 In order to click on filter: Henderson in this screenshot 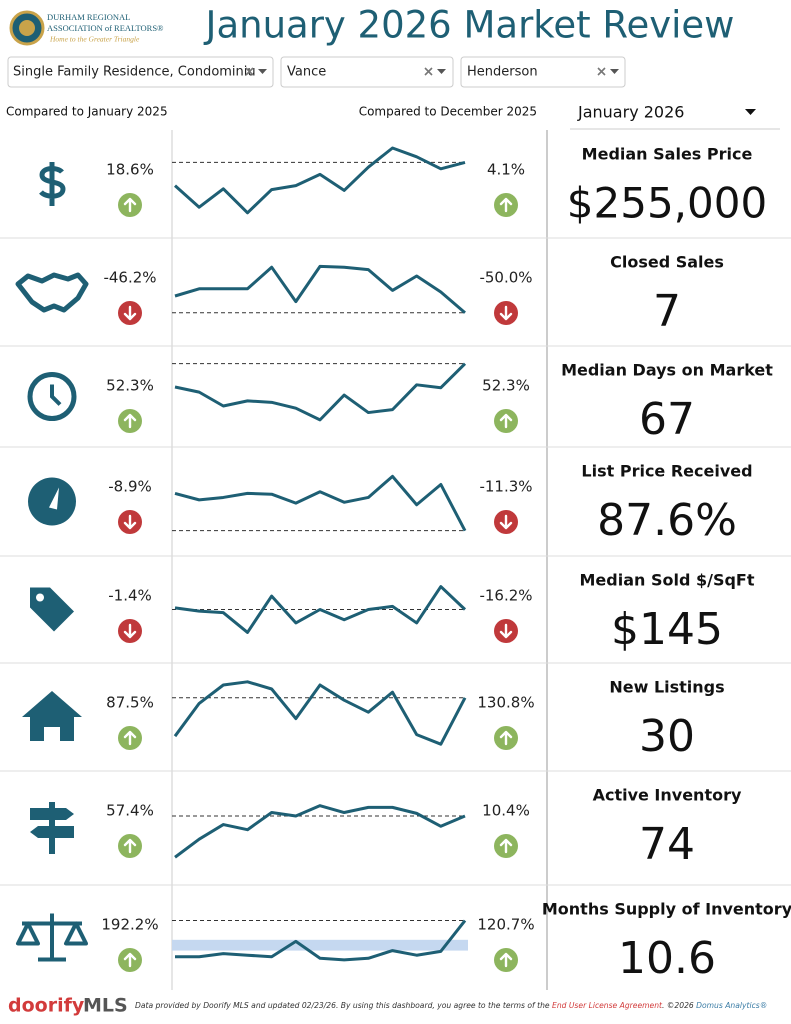, I will do `click(543, 72)`.